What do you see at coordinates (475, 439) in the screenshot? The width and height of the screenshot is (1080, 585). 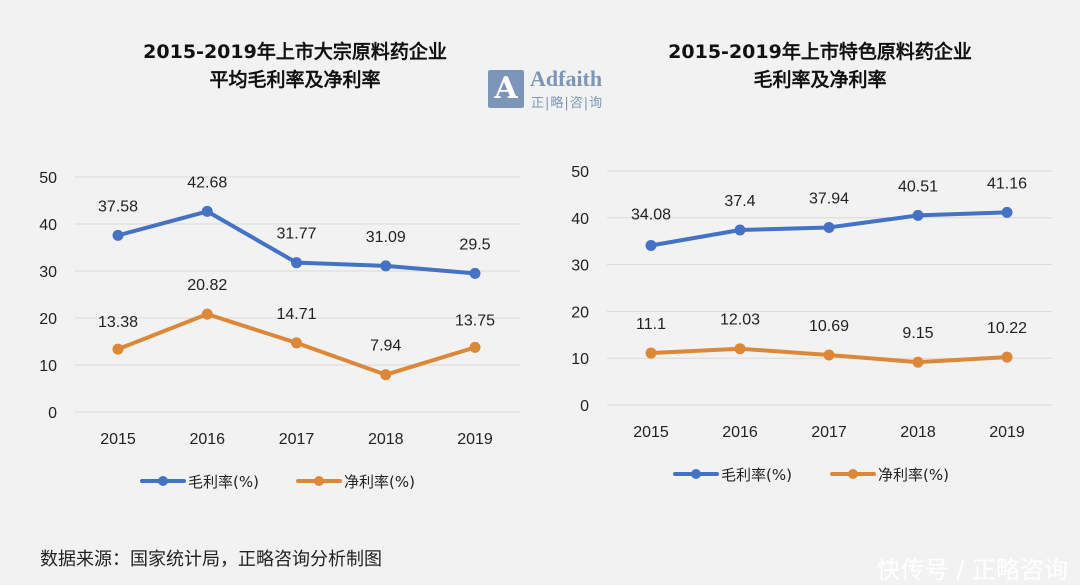 I see `left-x-tick-label: 2019` at bounding box center [475, 439].